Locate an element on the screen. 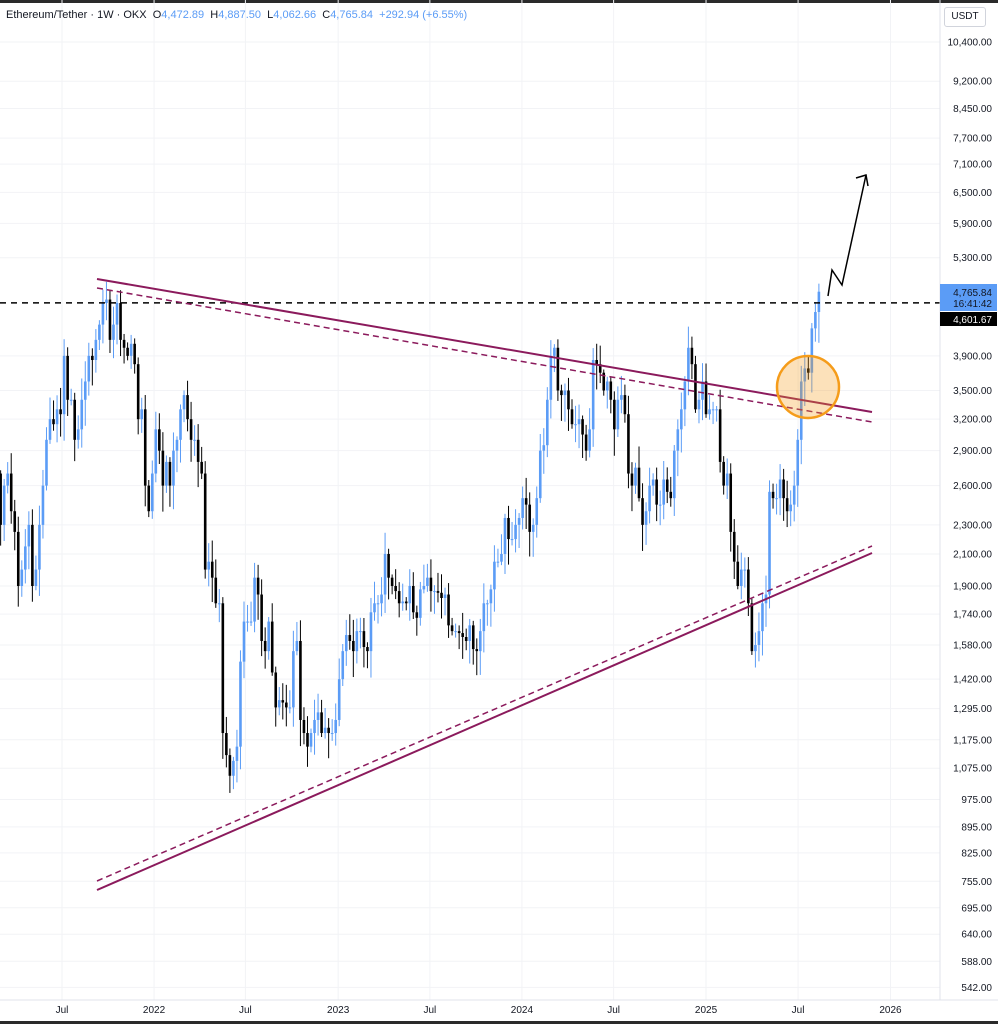  price-tick-label: 1,740.00 is located at coordinates (972, 615).